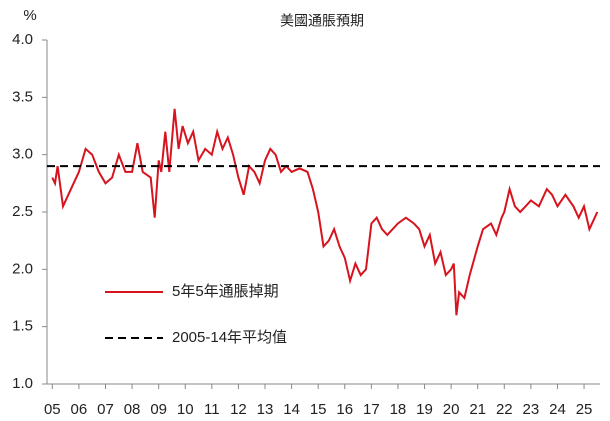 The width and height of the screenshot is (610, 421). What do you see at coordinates (398, 409) in the screenshot?
I see `x-tick-label: 18` at bounding box center [398, 409].